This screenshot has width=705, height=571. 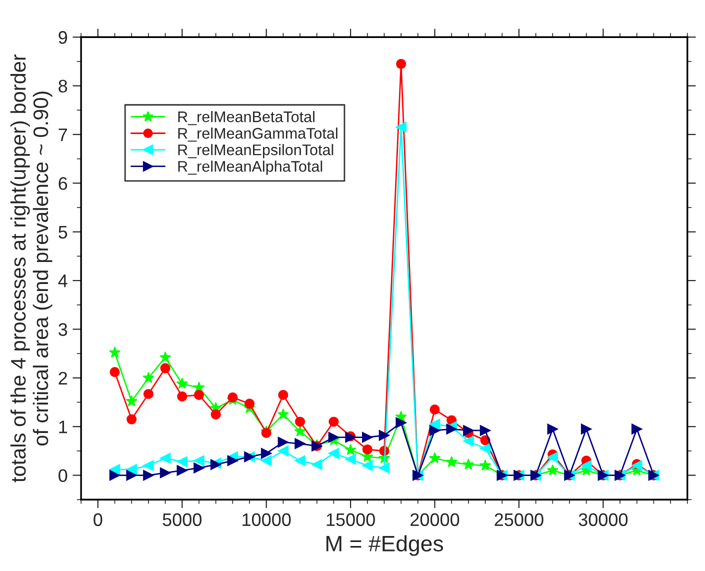 What do you see at coordinates (350, 519) in the screenshot?
I see `x-tick-label: 15000` at bounding box center [350, 519].